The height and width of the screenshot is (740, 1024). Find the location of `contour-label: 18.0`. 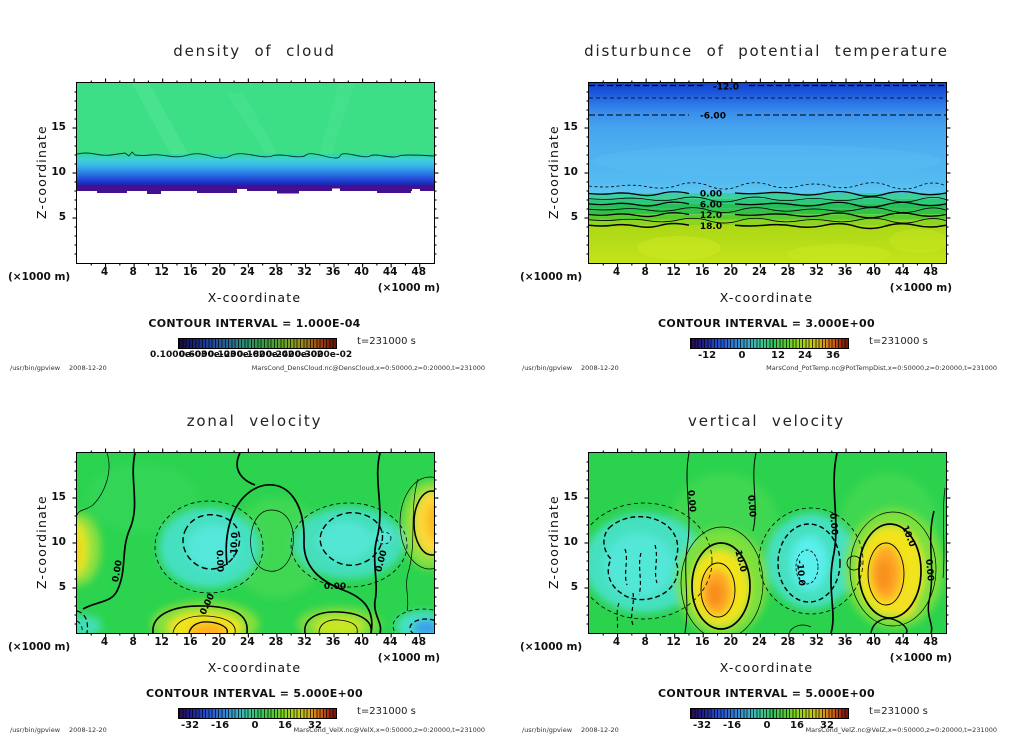

contour-label: 18.0 is located at coordinates (711, 227).